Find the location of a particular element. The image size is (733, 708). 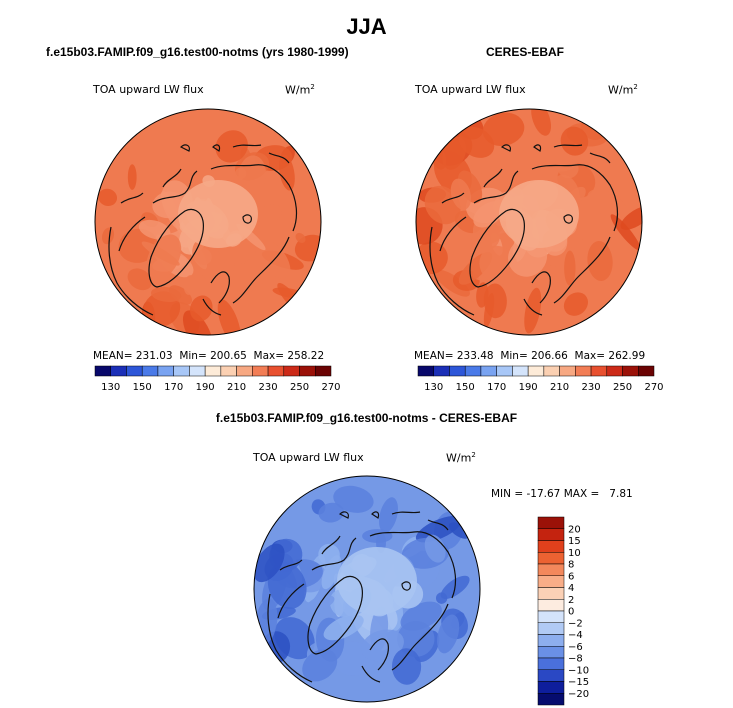

colorbar-tick-label: −20 is located at coordinates (578, 694).